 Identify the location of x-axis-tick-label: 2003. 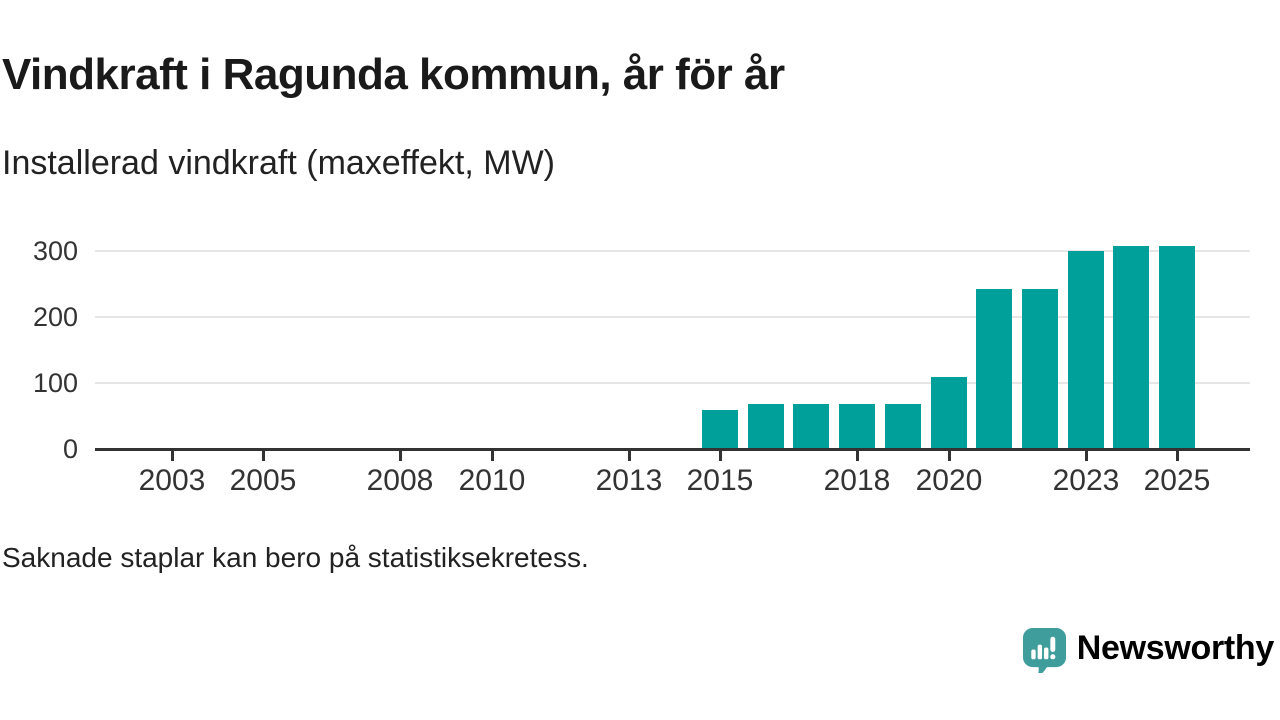
(172, 480).